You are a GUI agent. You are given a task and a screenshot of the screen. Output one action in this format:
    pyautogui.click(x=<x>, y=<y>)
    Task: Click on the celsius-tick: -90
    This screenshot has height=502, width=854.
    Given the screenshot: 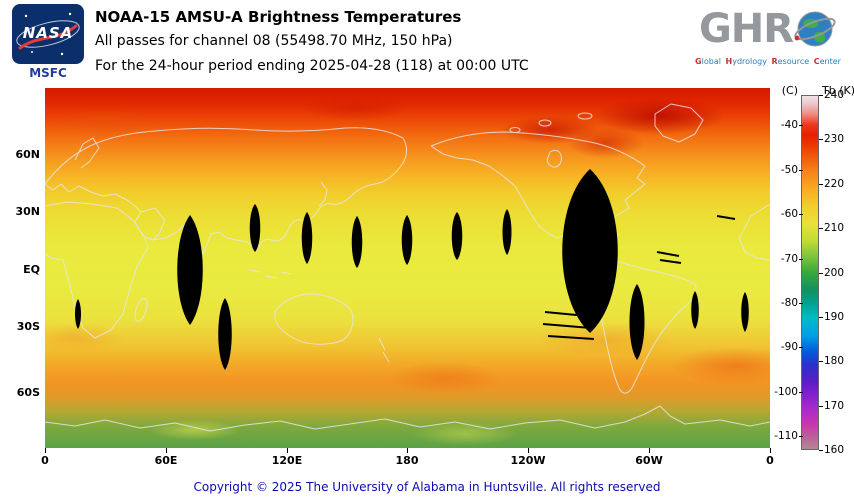 What is the action you would take?
    pyautogui.click(x=786, y=347)
    